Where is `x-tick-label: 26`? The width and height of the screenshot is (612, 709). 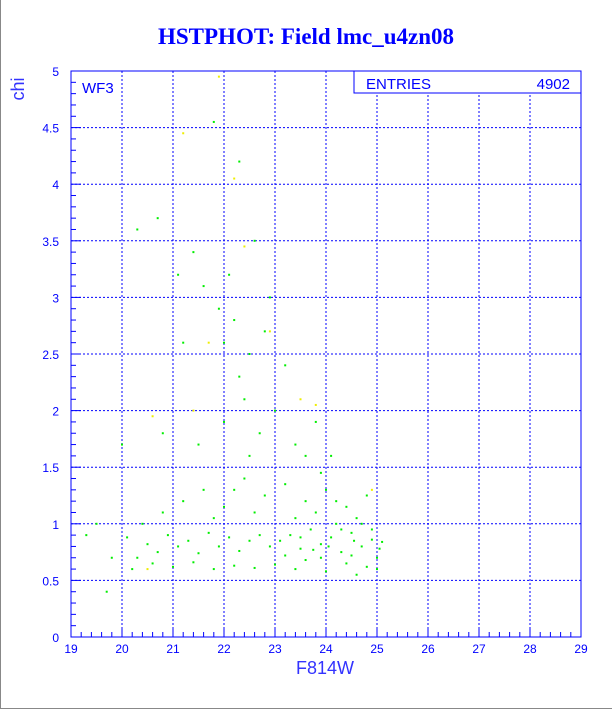
x-tick-label: 26 is located at coordinates (428, 649).